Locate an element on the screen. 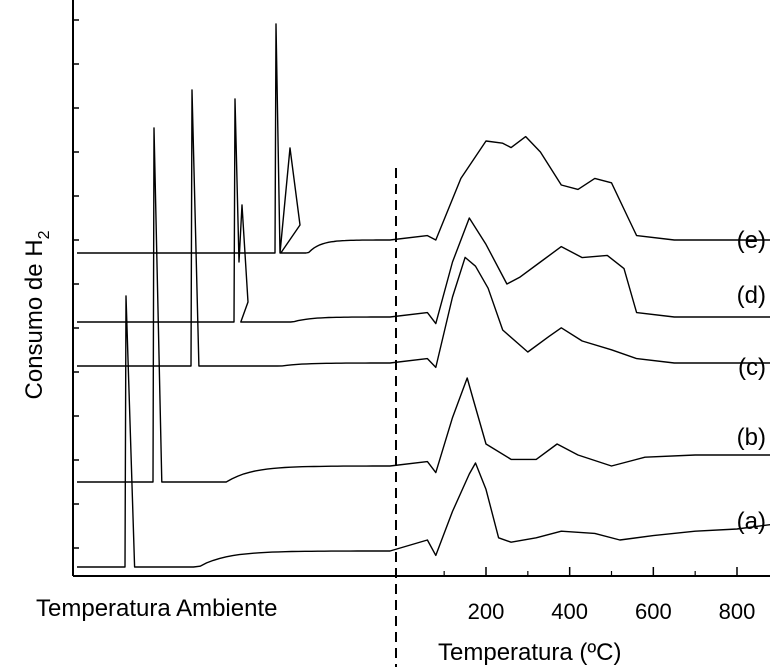 This screenshot has width=770, height=667. svg-text: Consumo de H2 is located at coordinates (37, 314).